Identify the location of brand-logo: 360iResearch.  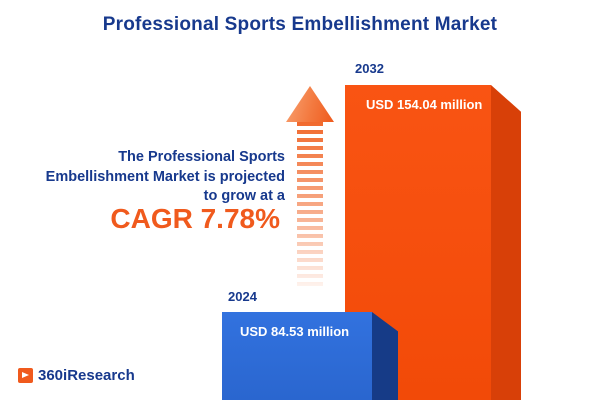
(76, 375).